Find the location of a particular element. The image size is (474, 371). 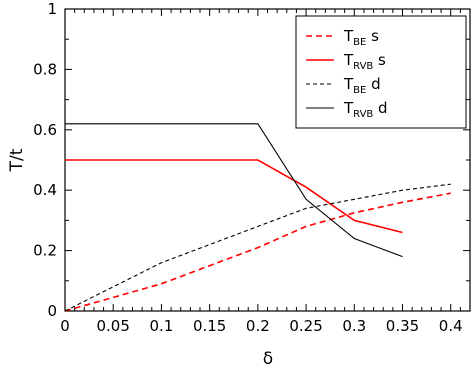

x-tick-label: 0.3 is located at coordinates (354, 326).